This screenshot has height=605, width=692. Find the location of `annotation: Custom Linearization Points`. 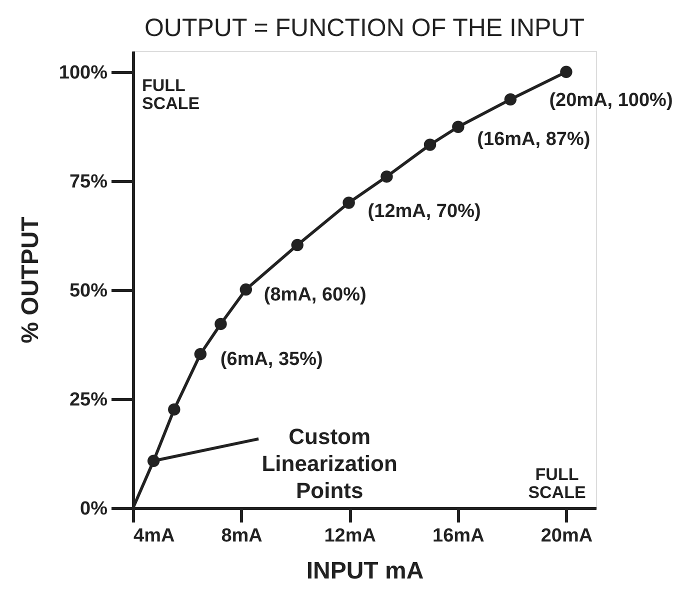

annotation: Custom Linearization Points is located at coordinates (330, 463).